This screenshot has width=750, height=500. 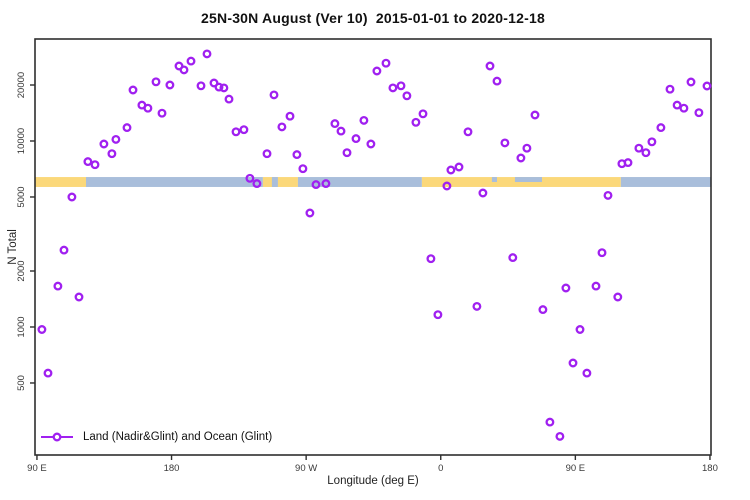 I want to click on band-segment-ocean, so click(x=359, y=182).